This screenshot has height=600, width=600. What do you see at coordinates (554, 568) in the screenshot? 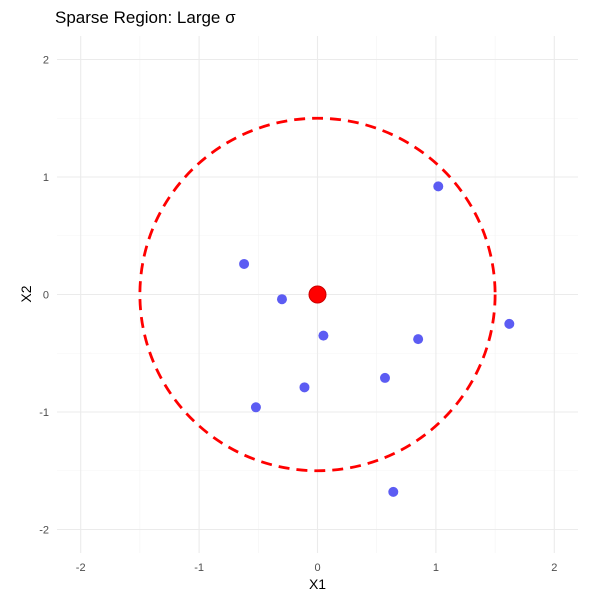
I see `x-tick-label: 2` at bounding box center [554, 568].